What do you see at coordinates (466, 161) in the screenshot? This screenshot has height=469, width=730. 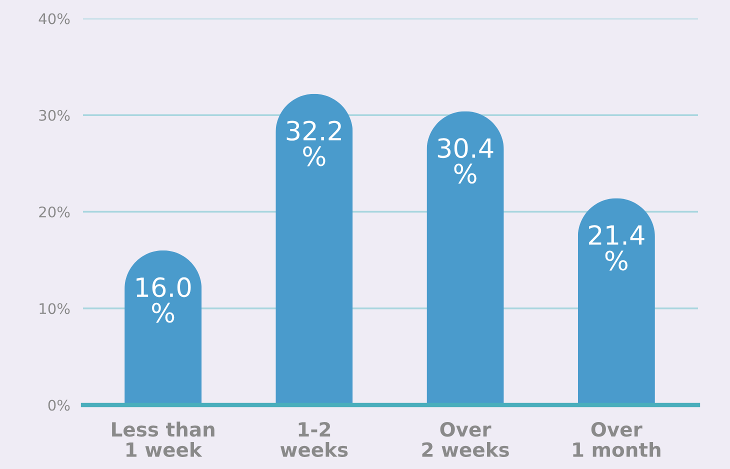 I see `data-label: 30.4 %` at bounding box center [466, 161].